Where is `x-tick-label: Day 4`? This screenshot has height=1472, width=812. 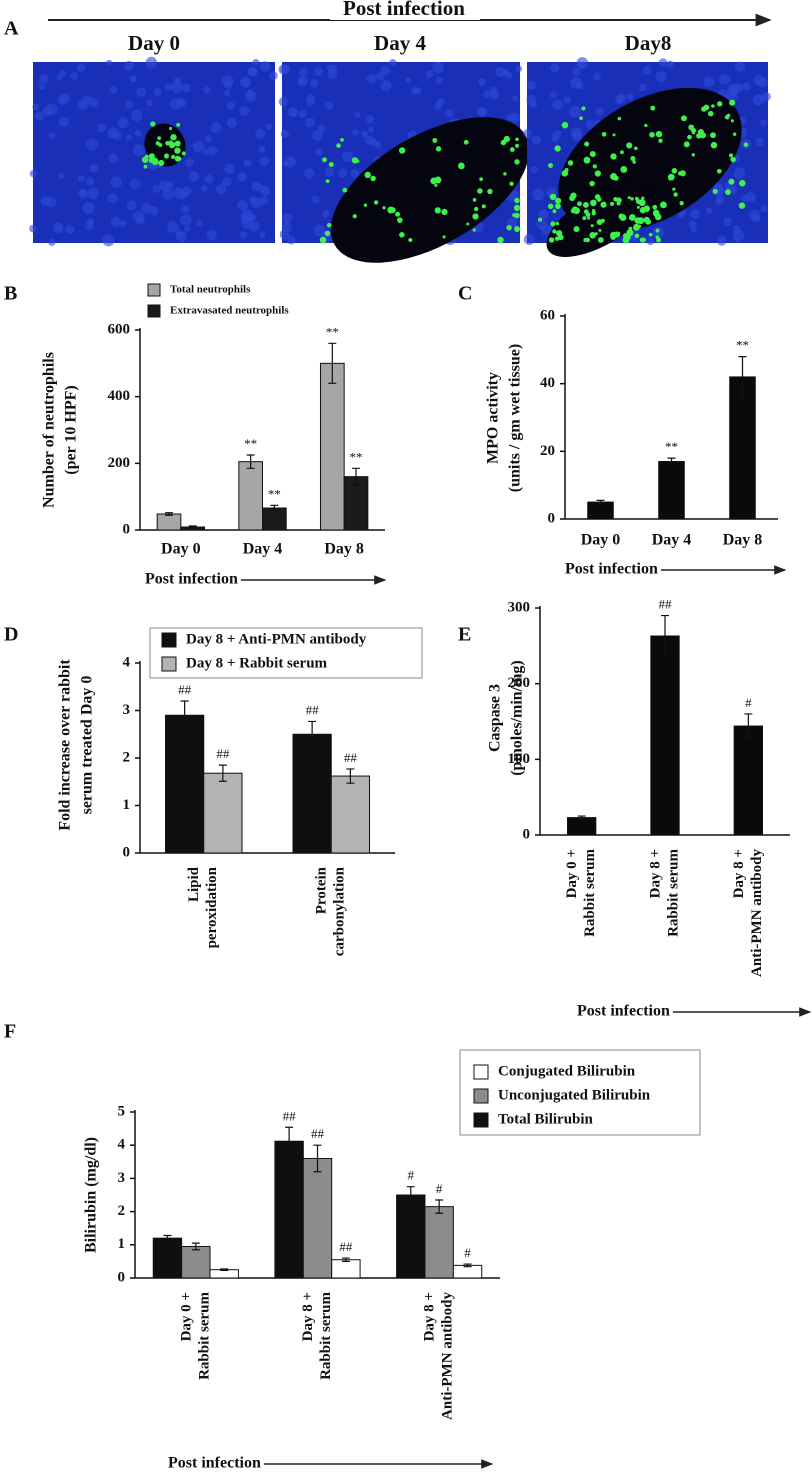
x-tick-label: Day 4 is located at coordinates (672, 540).